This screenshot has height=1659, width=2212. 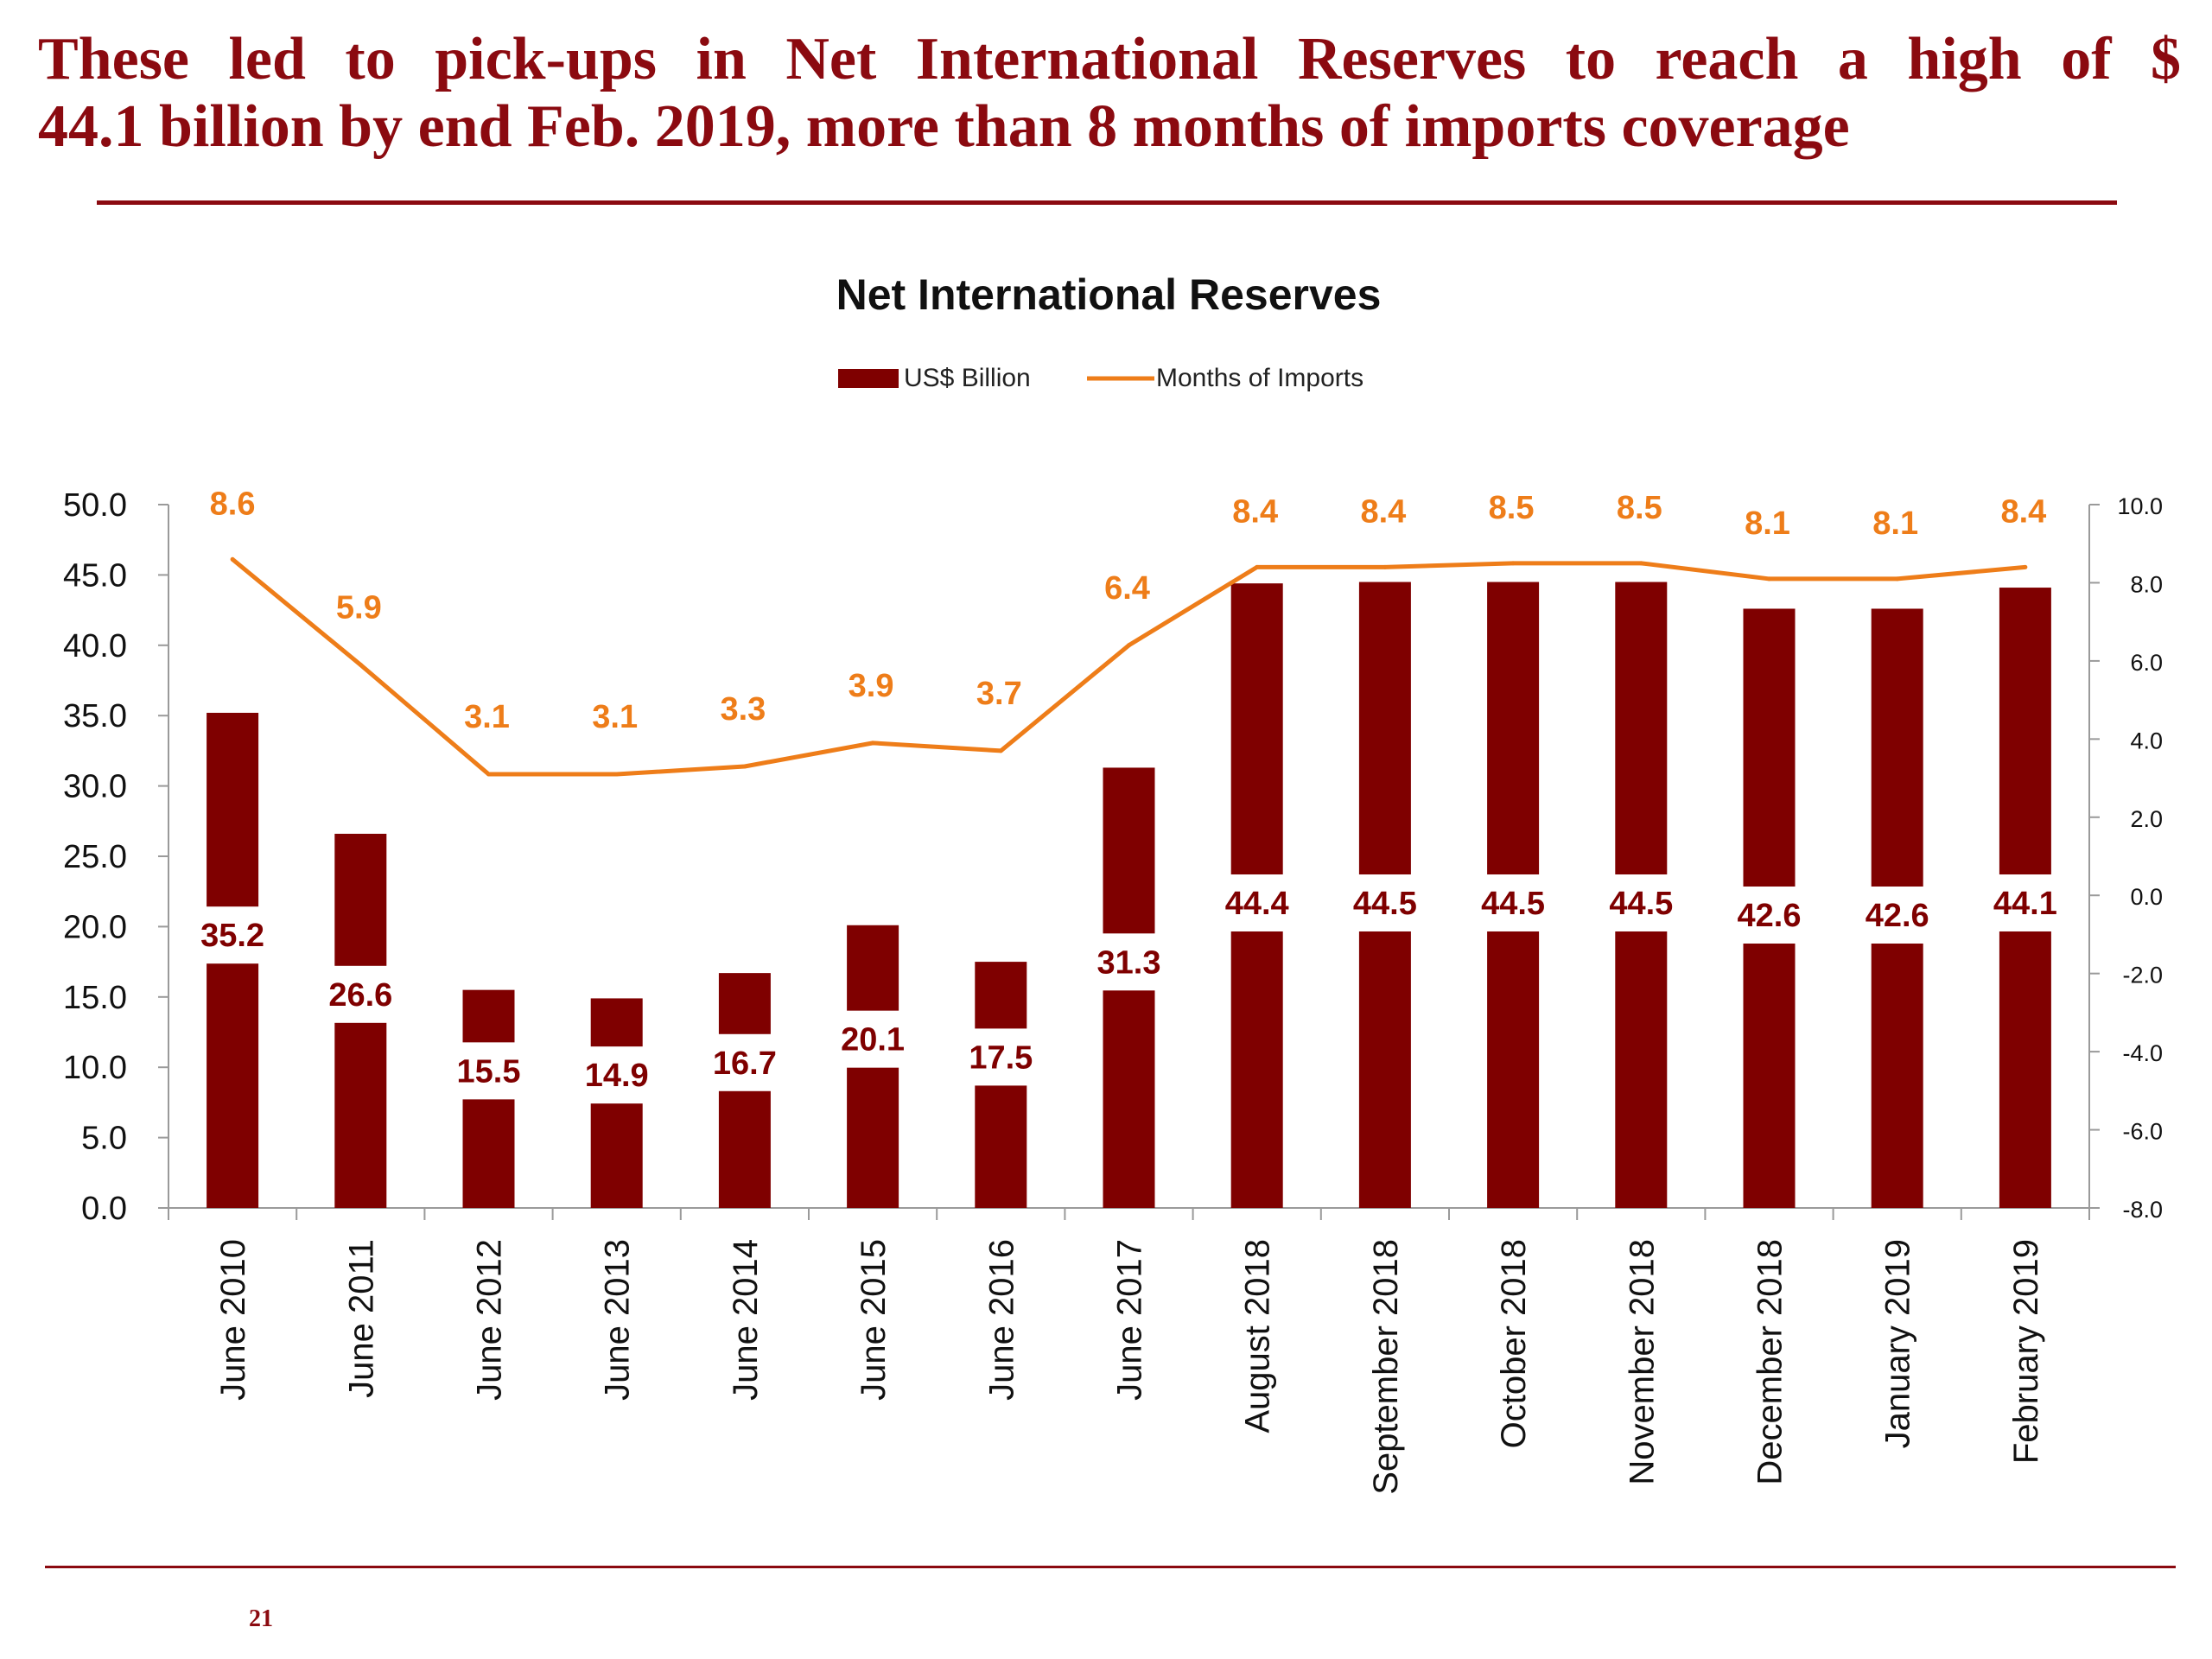 I want to click on category-label: June 2017, so click(x=1130, y=1320).